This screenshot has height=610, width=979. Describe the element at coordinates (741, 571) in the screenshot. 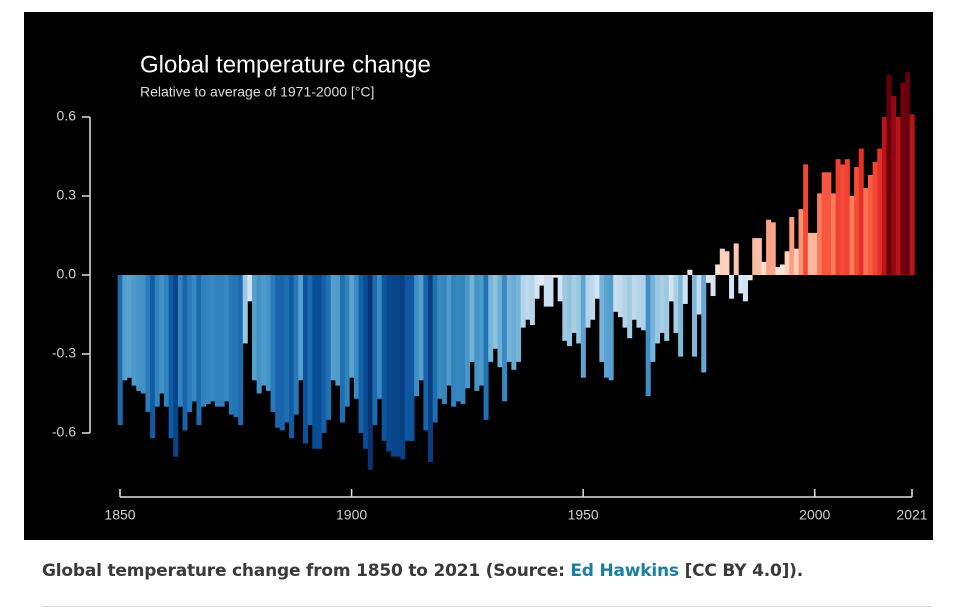

I see `caption-text: [CC BY 4.0]).` at that location.